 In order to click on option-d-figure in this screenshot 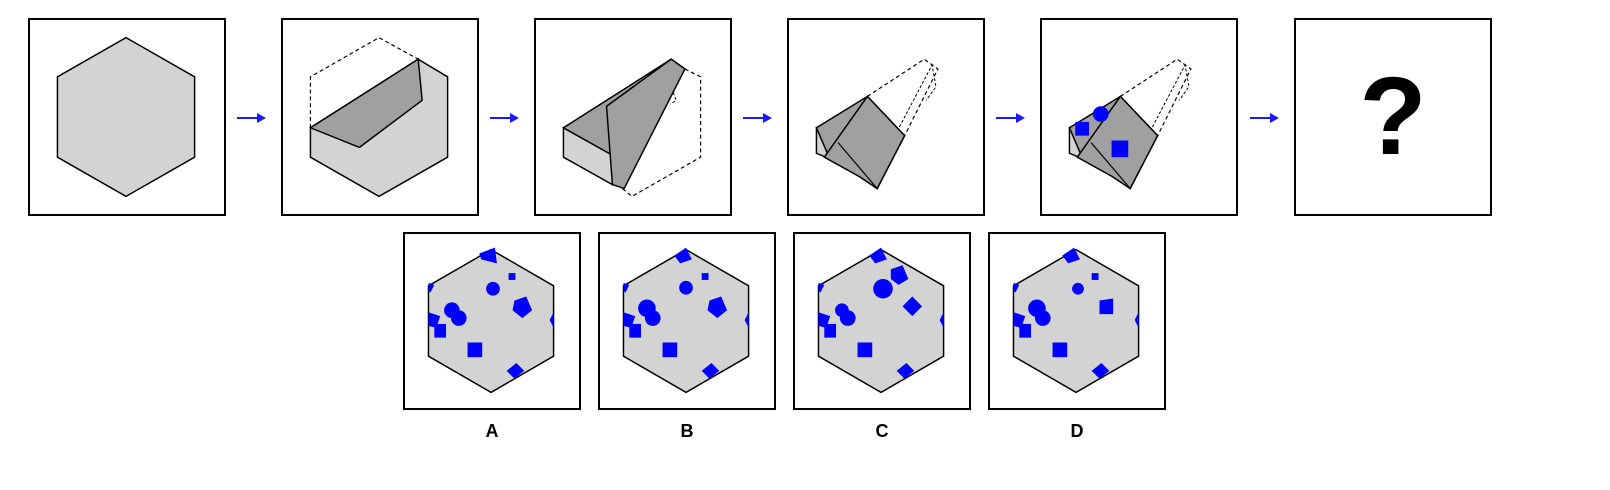, I will do `click(1076, 320)`.